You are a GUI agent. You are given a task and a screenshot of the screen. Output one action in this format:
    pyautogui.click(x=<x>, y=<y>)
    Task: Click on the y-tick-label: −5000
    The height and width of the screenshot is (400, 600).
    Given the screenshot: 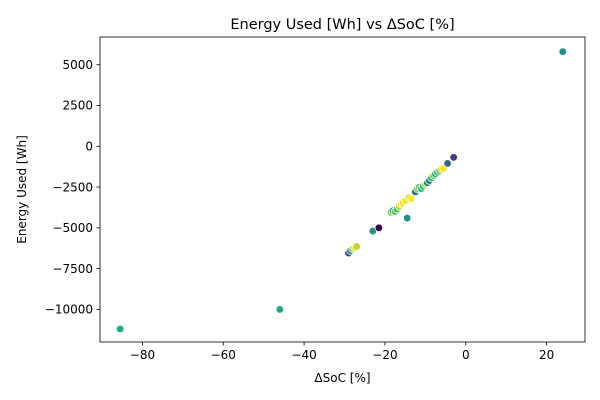 What is the action you would take?
    pyautogui.click(x=72, y=228)
    